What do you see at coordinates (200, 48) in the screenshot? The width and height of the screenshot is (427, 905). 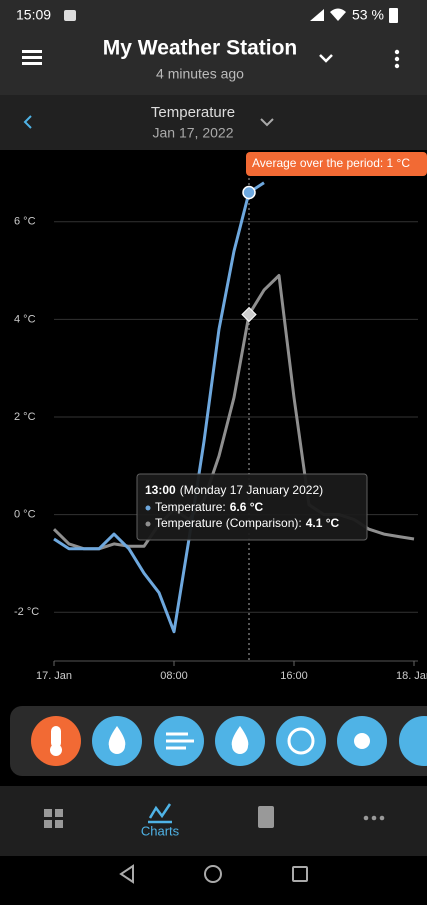 I see `app-title: My Weather Station` at bounding box center [200, 48].